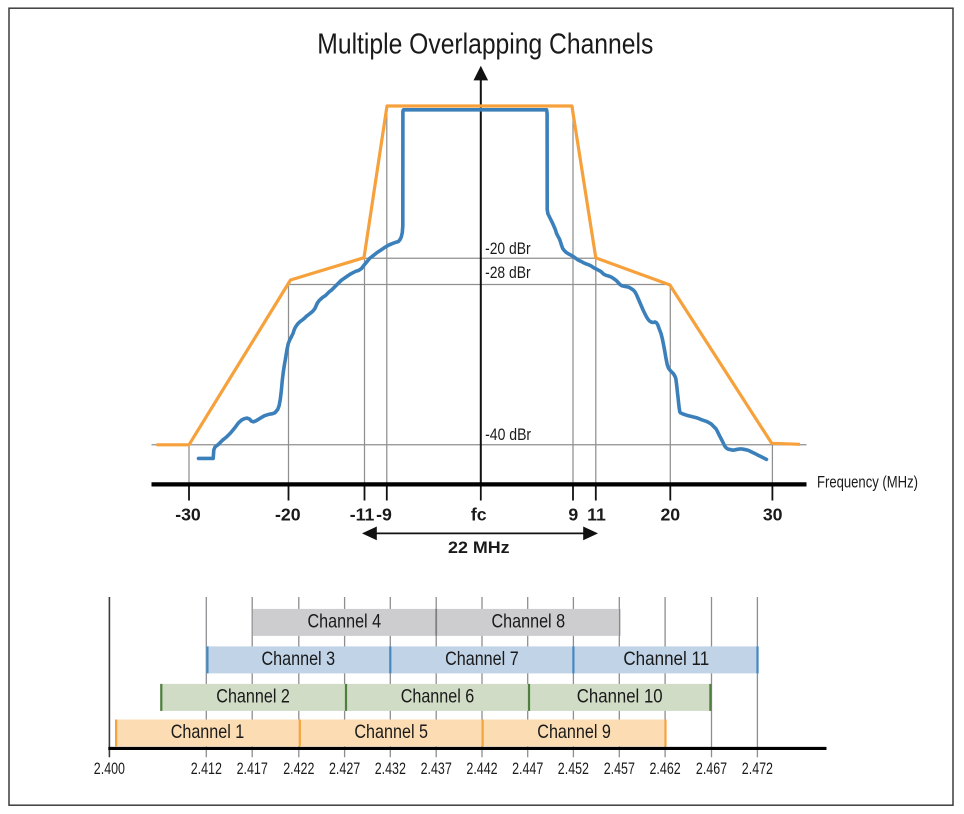 The width and height of the screenshot is (964, 814). What do you see at coordinates (391, 732) in the screenshot?
I see `svg-text: Channel 5` at bounding box center [391, 732].